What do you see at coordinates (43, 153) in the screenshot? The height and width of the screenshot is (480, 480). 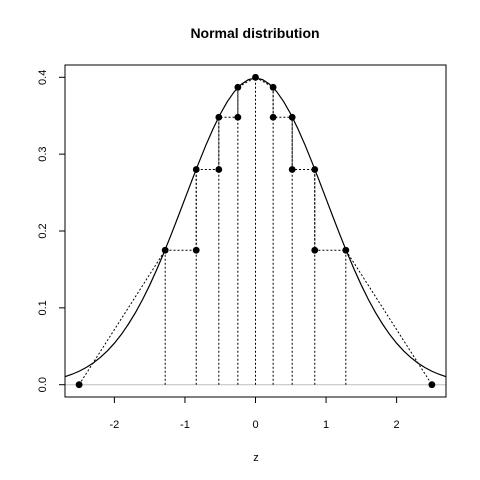 I see `y-tick-label-3: 0.3` at bounding box center [43, 153].